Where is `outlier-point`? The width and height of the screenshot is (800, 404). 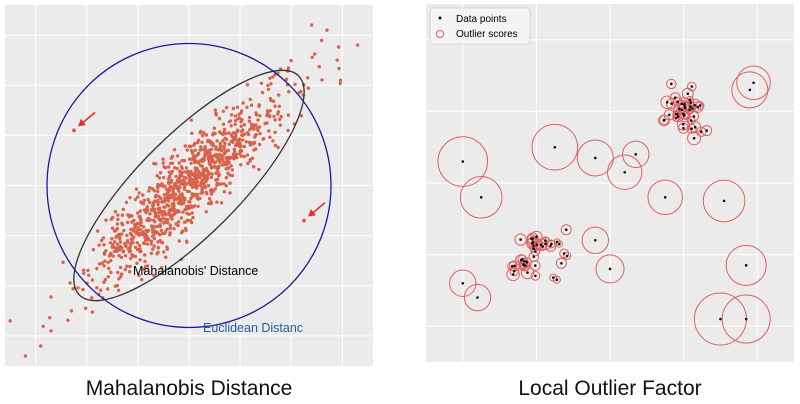
outlier-point is located at coordinates (304, 220).